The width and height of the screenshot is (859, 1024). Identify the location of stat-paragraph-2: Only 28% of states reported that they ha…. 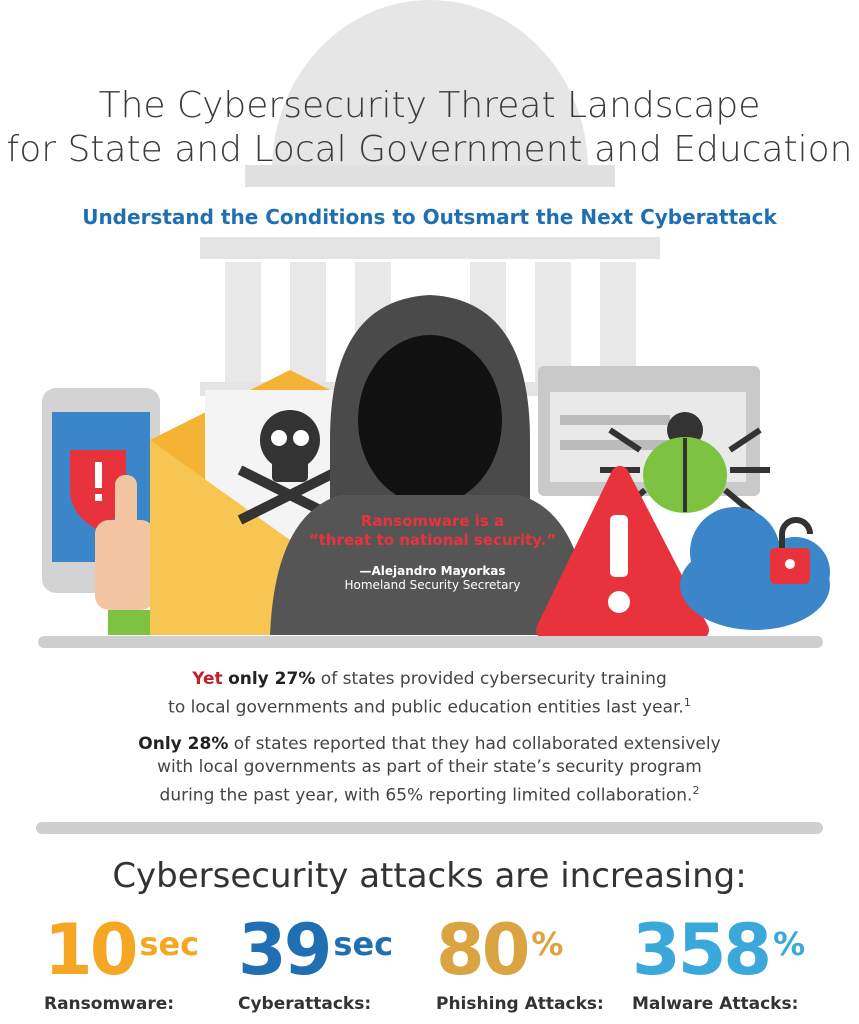
(429, 770).